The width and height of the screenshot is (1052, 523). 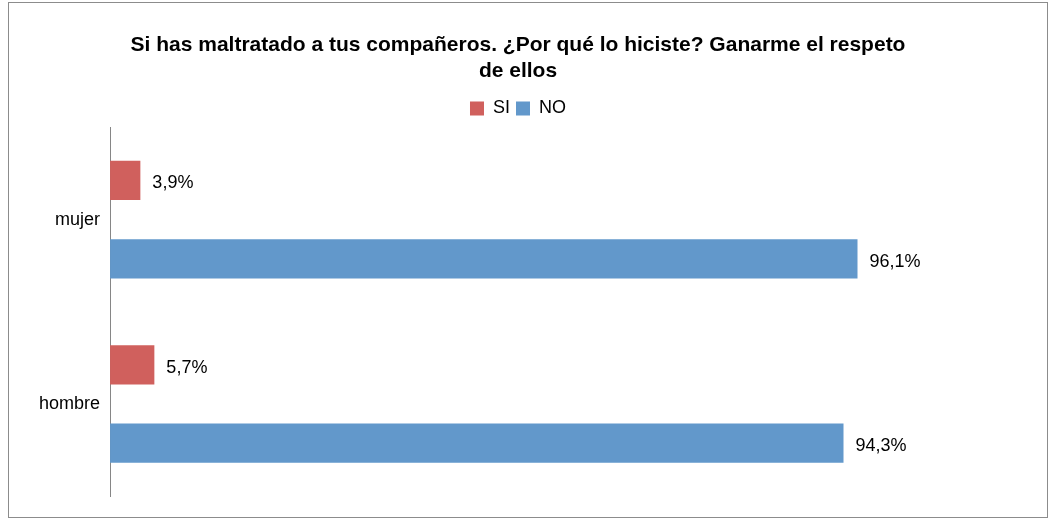 What do you see at coordinates (895, 260) in the screenshot?
I see `data-label: 96,1%` at bounding box center [895, 260].